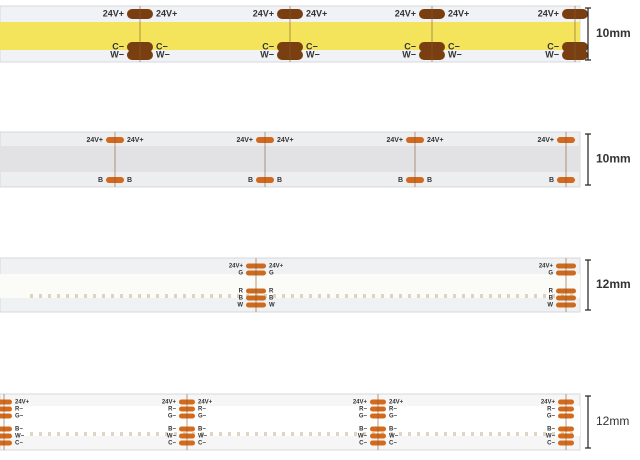 This screenshot has width=640, height=460. I want to click on width-label: 10mm, so click(613, 33).